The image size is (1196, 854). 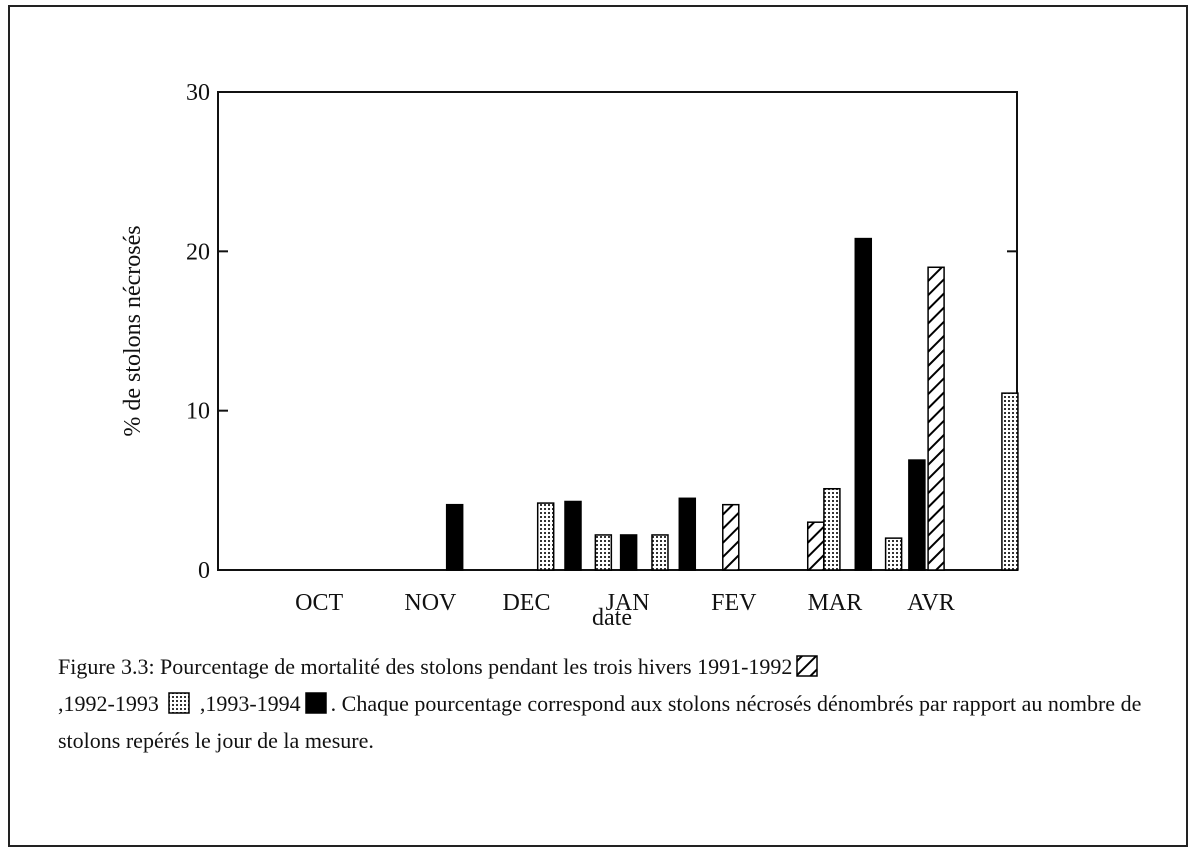 I want to click on legend-label: 1993-1994, so click(x=253, y=703).